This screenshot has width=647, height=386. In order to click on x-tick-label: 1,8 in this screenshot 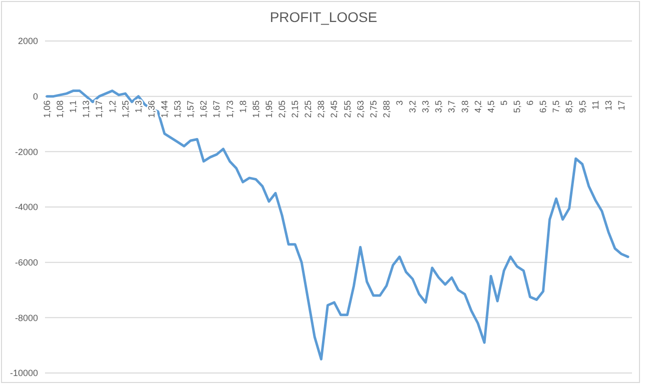, I will do `click(243, 106)`.